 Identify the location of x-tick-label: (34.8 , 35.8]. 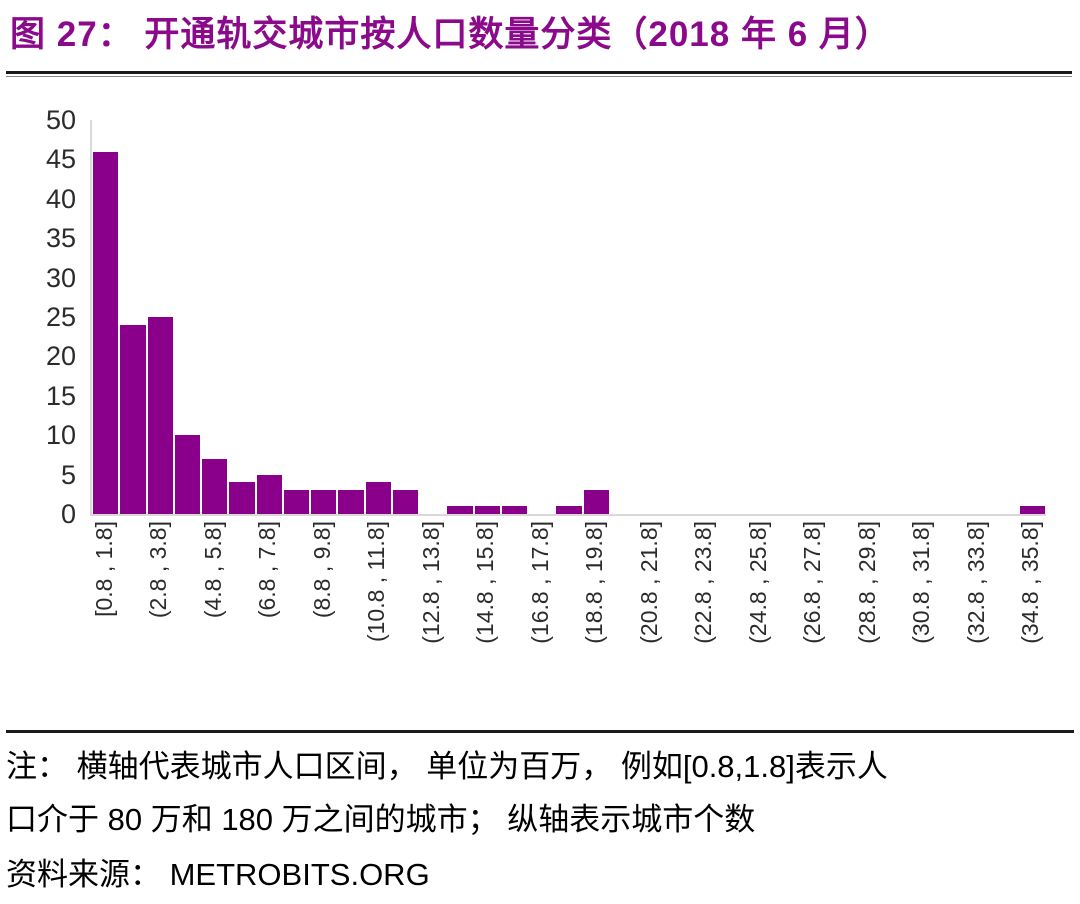
(1030, 582).